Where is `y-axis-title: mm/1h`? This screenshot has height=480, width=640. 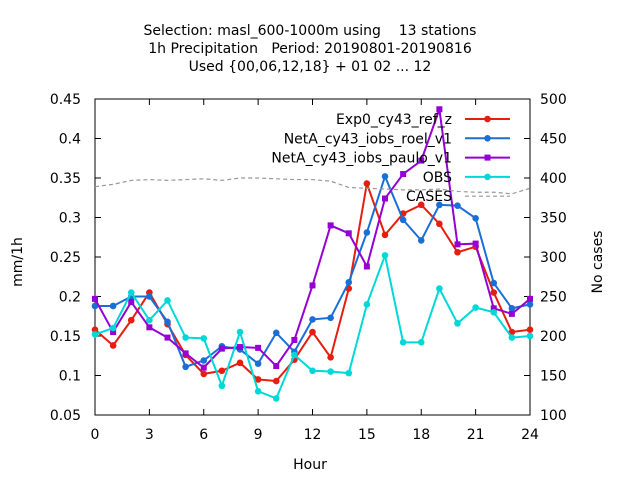 y-axis-title: mm/1h is located at coordinates (18, 262).